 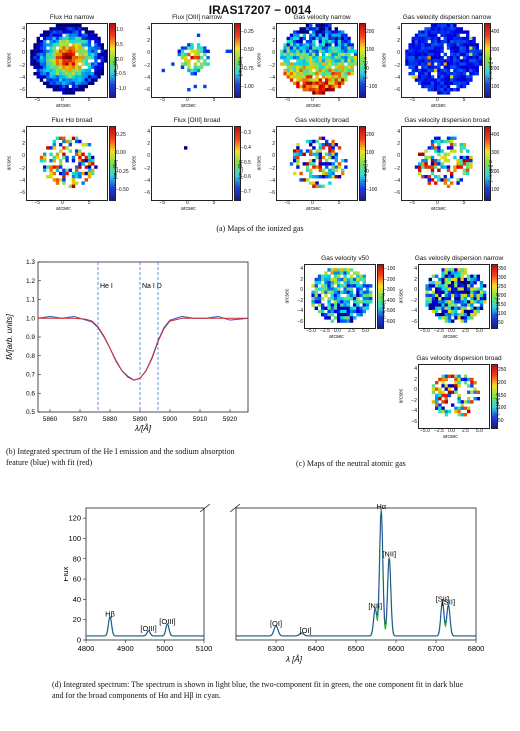 I want to click on colorbar-tick-label: 150, so click(x=502, y=304).